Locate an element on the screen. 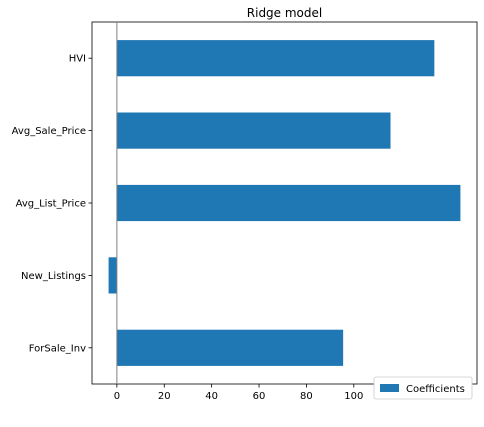 This screenshot has width=484, height=427. y-tick-label-forsale-inv: ForSale_Inv is located at coordinates (57, 348).